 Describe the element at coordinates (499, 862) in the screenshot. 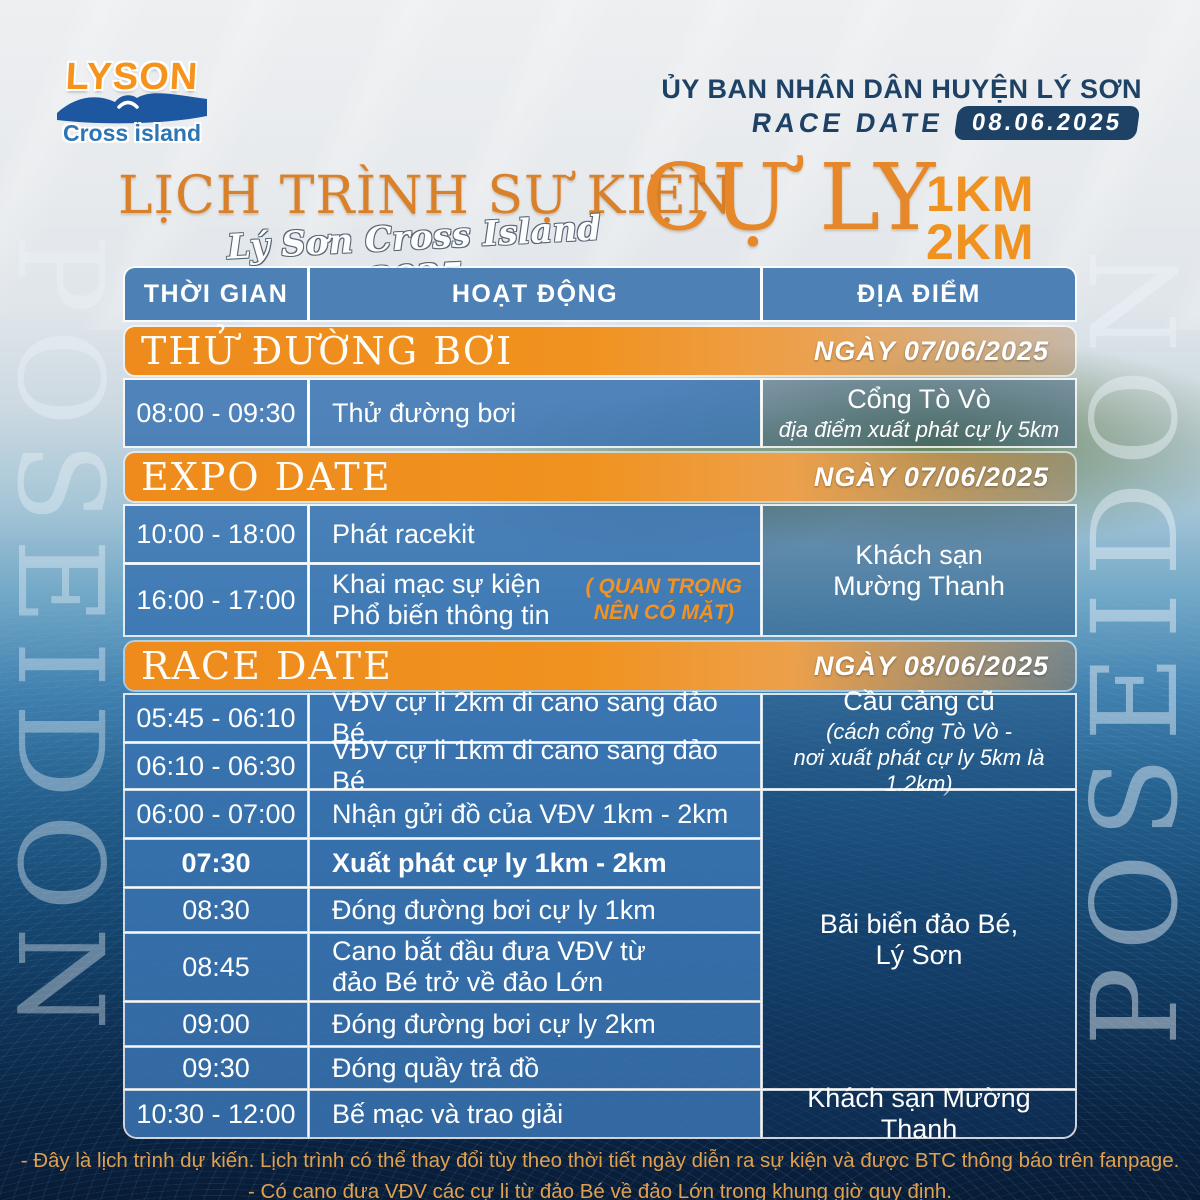

I see `activity-text: Xuất phát cự ly 1km - 2km` at that location.